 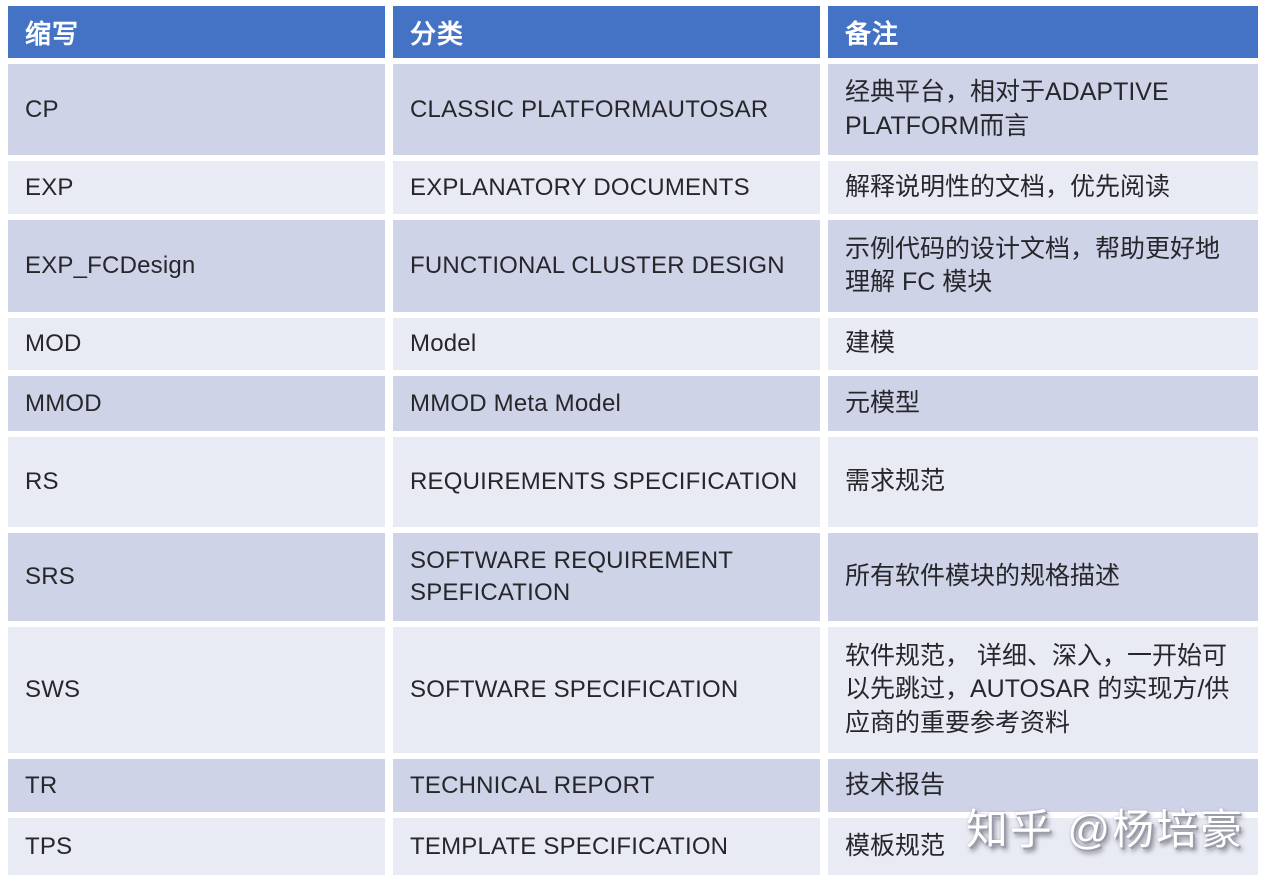 What do you see at coordinates (606, 690) in the screenshot?
I see `cell-category: SOFTWARE SPECIFICATION` at bounding box center [606, 690].